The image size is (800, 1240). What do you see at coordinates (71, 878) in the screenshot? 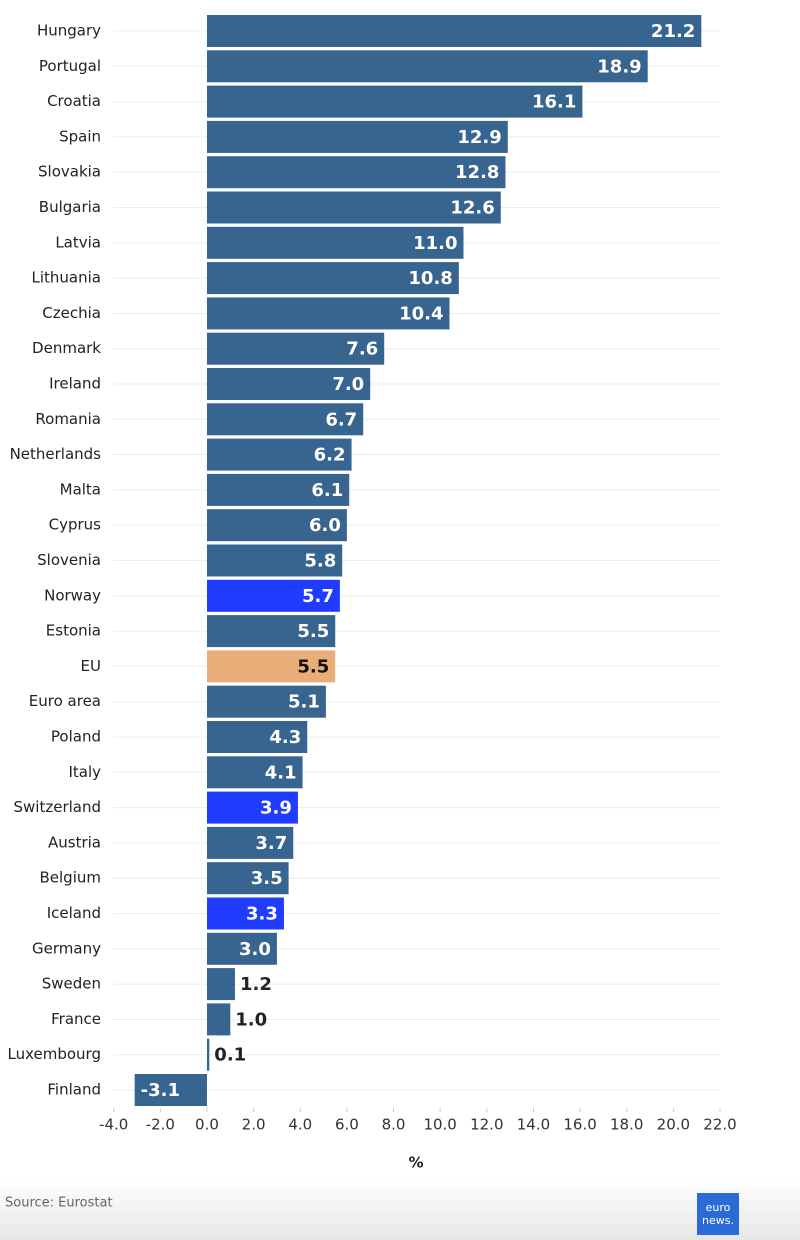
I see `category-label: Belgium` at bounding box center [71, 878].